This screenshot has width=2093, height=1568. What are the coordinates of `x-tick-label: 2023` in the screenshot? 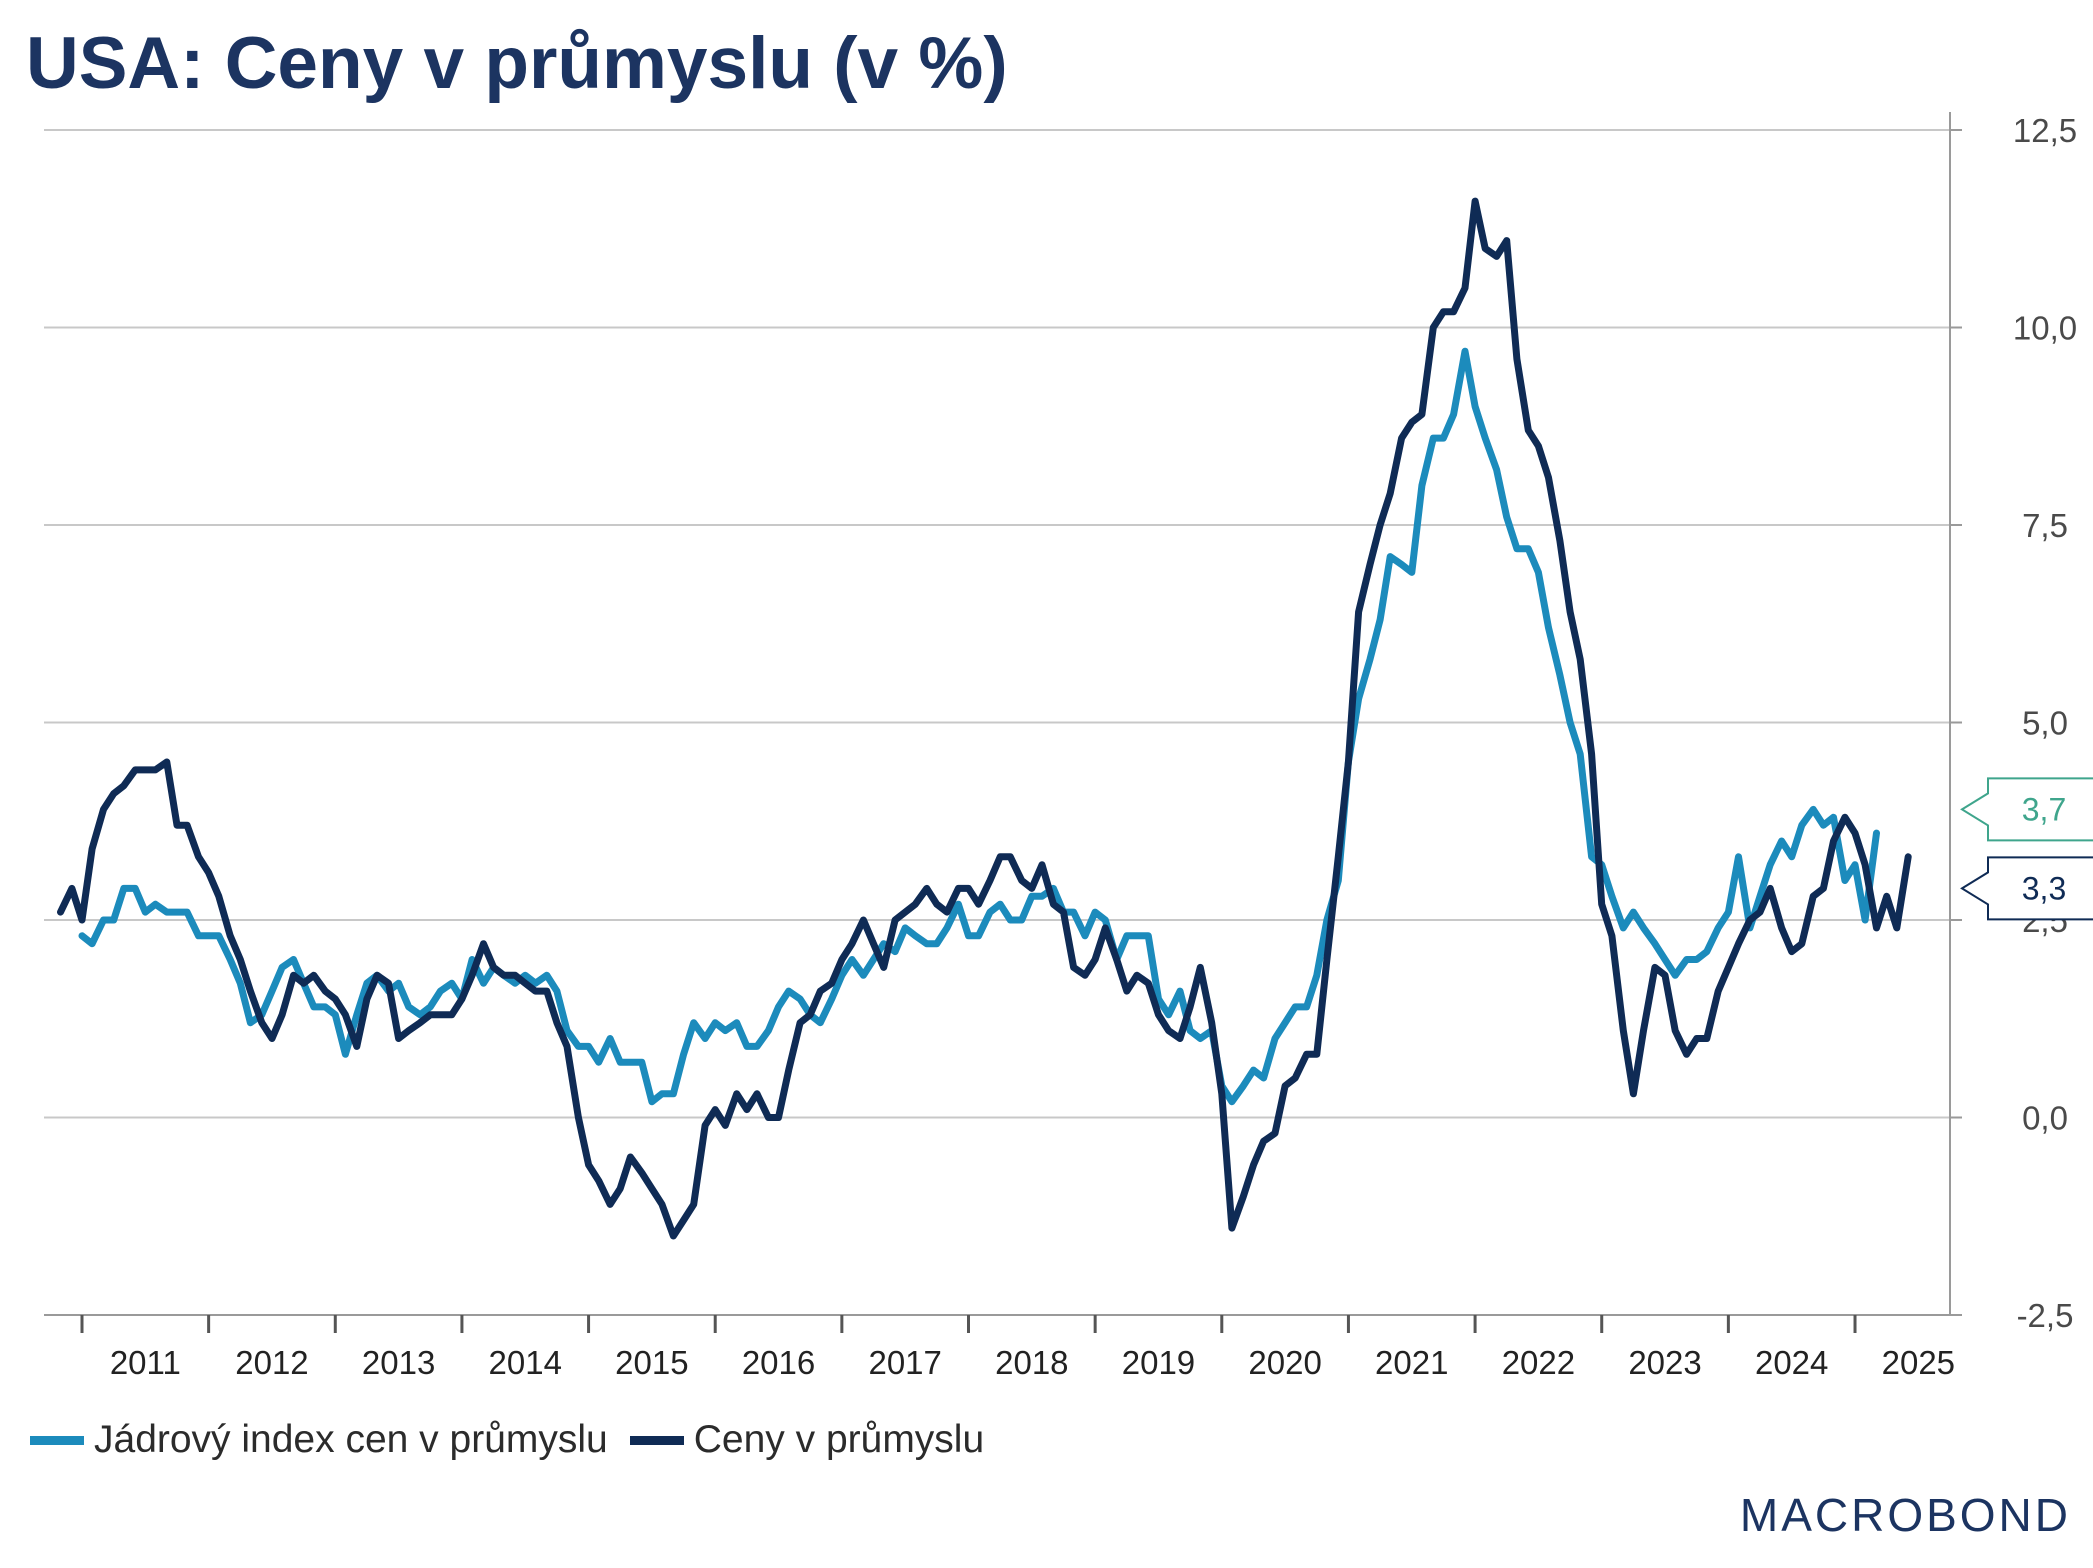 It's located at (1664, 1362).